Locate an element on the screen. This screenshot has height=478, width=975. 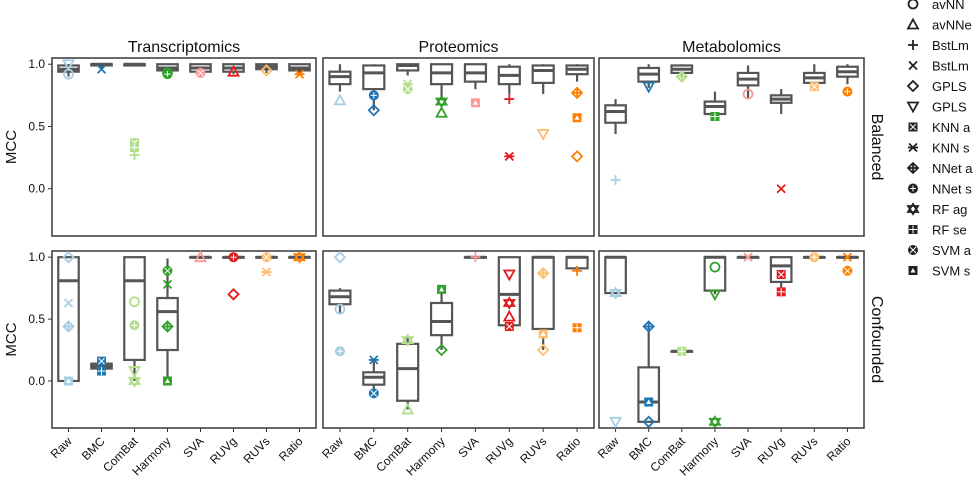
row-label-balanced: Balanced is located at coordinates (876, 147).